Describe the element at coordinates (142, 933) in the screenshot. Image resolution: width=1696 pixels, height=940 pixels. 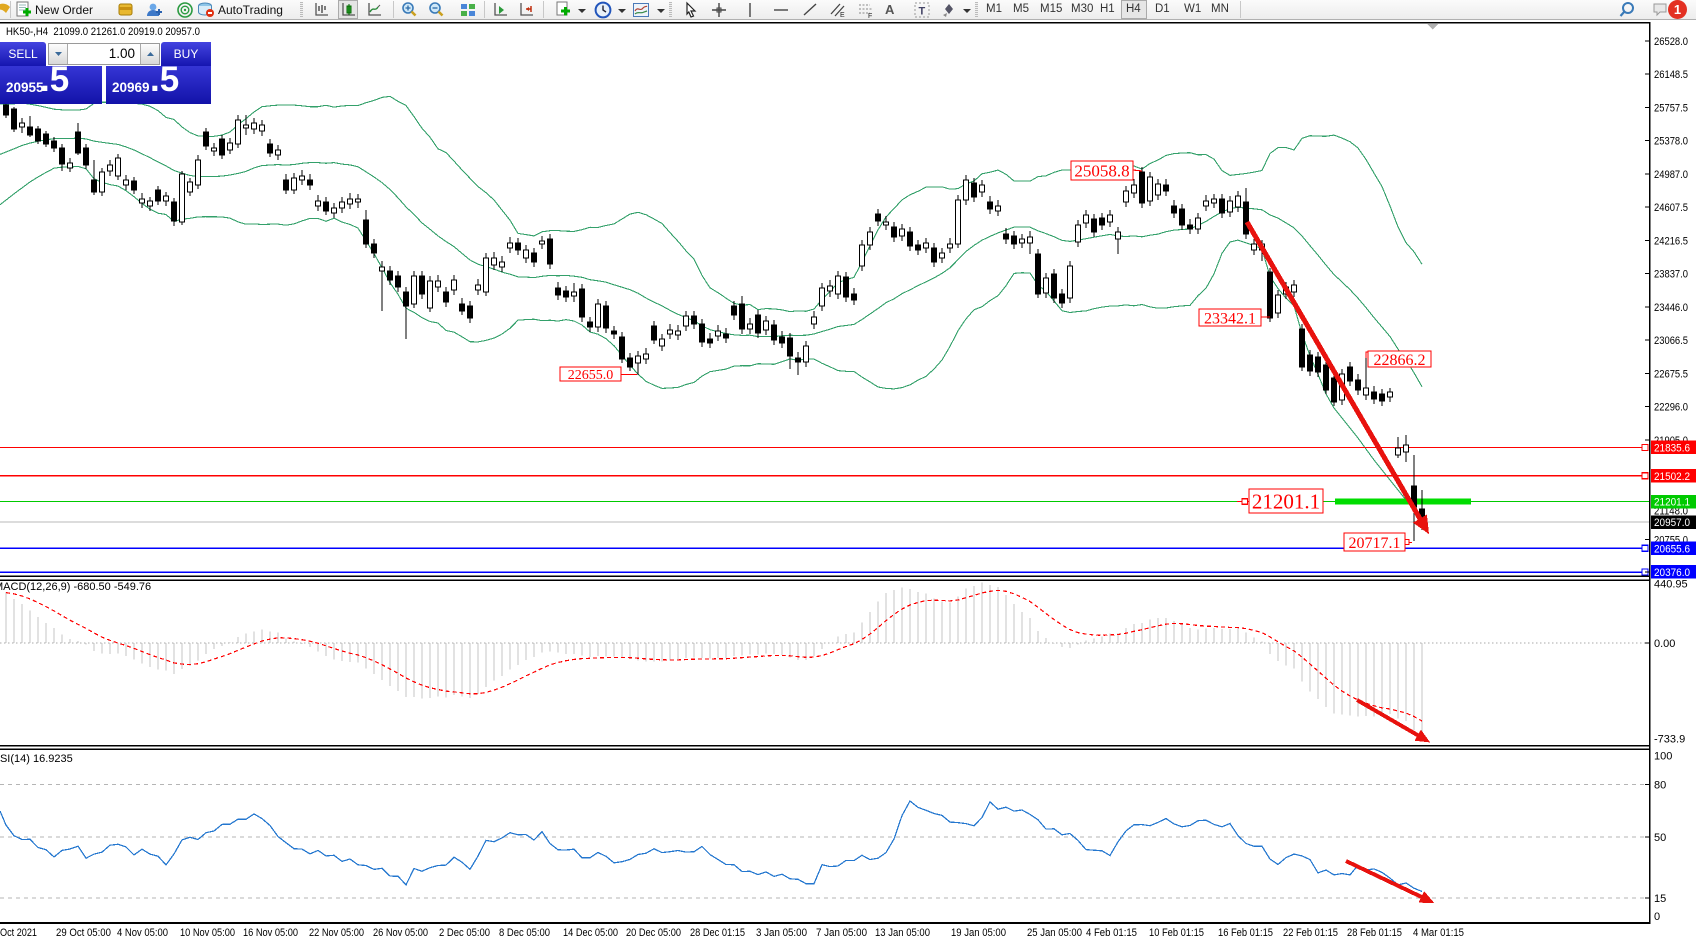
I see `svg-text: 4 Nov 05:00` at that location.